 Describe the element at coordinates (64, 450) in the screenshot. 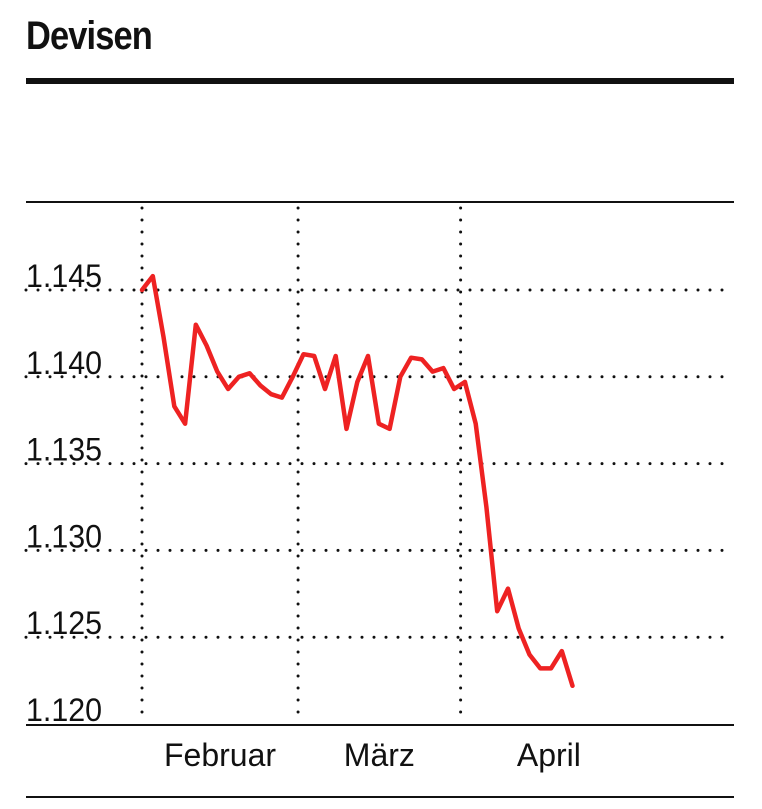

I see `y-tick-label: 1.135` at that location.